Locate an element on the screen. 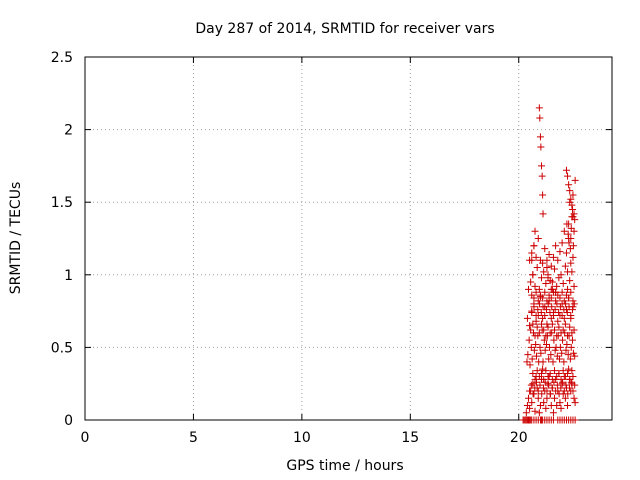 The width and height of the screenshot is (640, 480). x-tick-label: 10 is located at coordinates (302, 438).